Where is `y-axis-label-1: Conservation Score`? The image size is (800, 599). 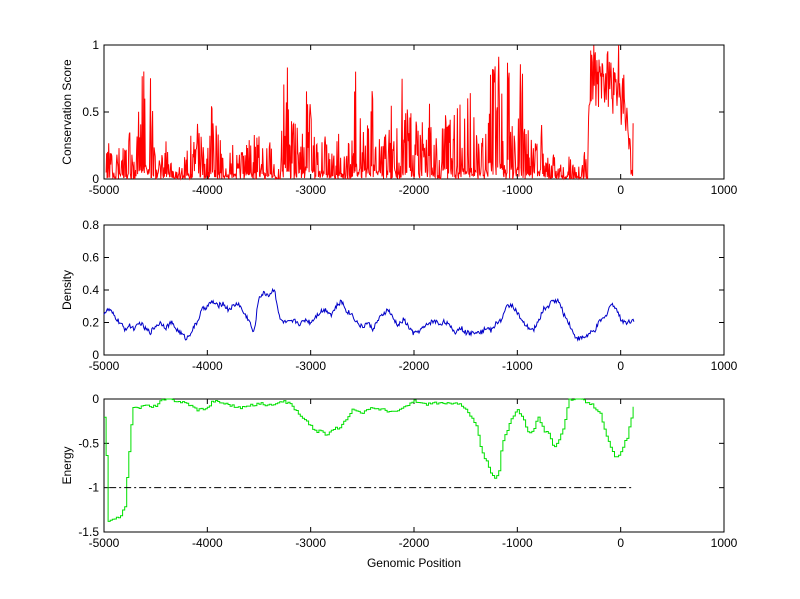 y-axis-label-1: Conservation Score is located at coordinates (67, 112).